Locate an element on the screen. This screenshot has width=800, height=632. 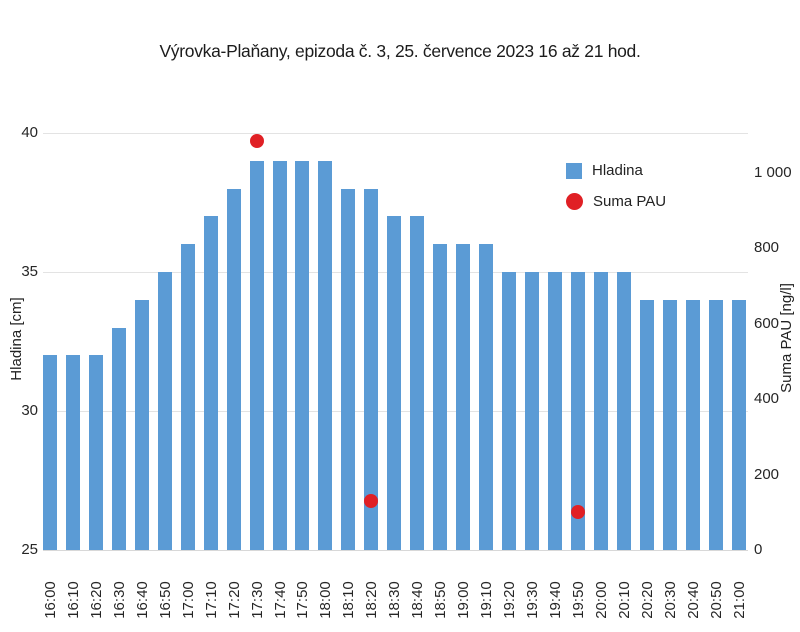
x-axis-tick-label: 20:00 is located at coordinates (601, 600).